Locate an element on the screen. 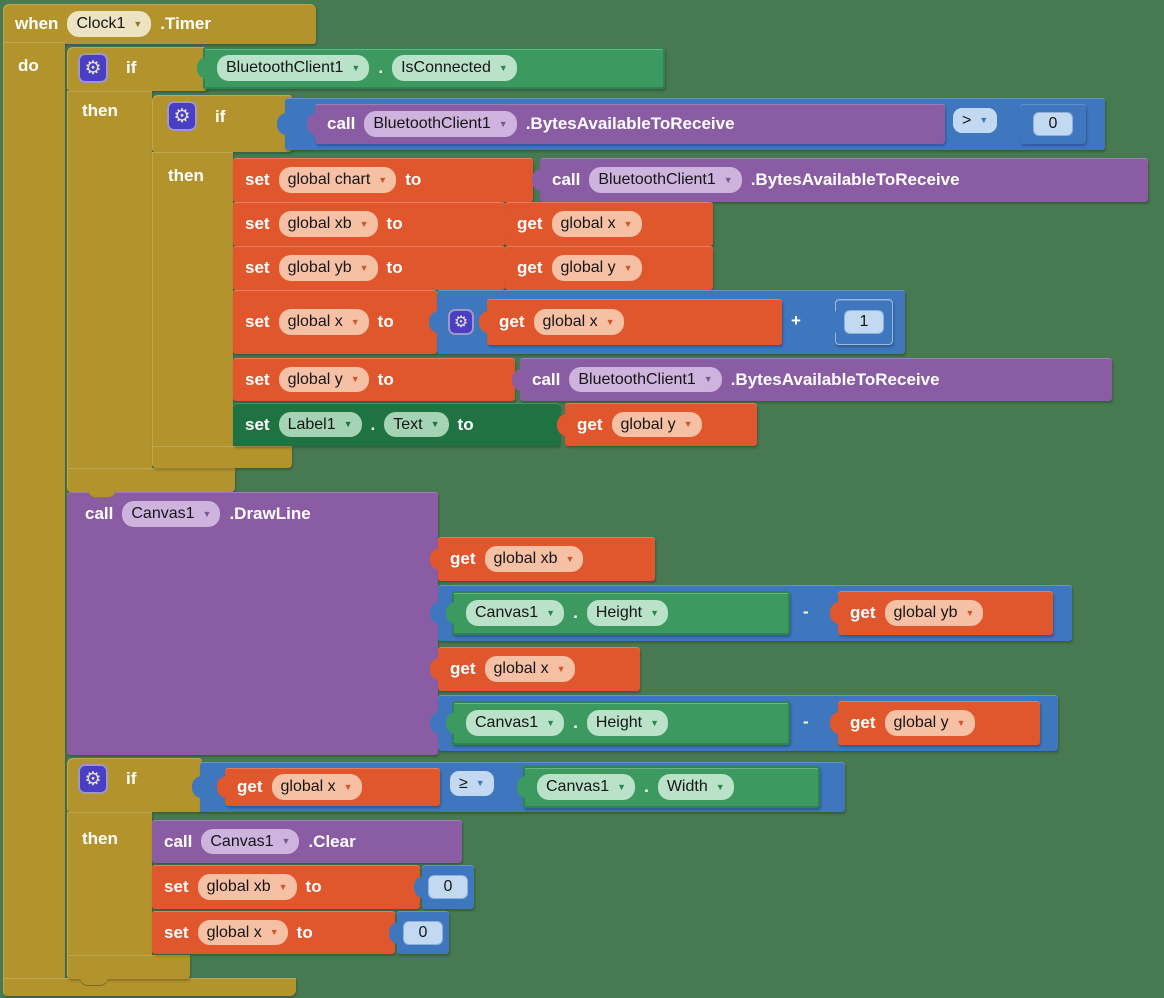  drawline-call-block: call Canvas1 ▼ .DrawLine x1 y1 x2 y2 is located at coordinates (271, 623).